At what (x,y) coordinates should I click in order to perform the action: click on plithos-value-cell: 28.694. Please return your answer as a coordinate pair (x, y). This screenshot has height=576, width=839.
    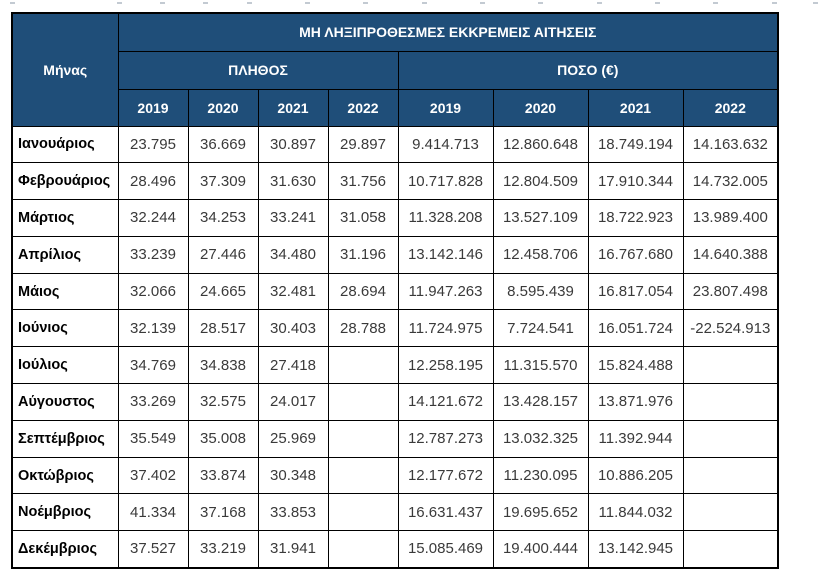
    Looking at the image, I should click on (363, 291).